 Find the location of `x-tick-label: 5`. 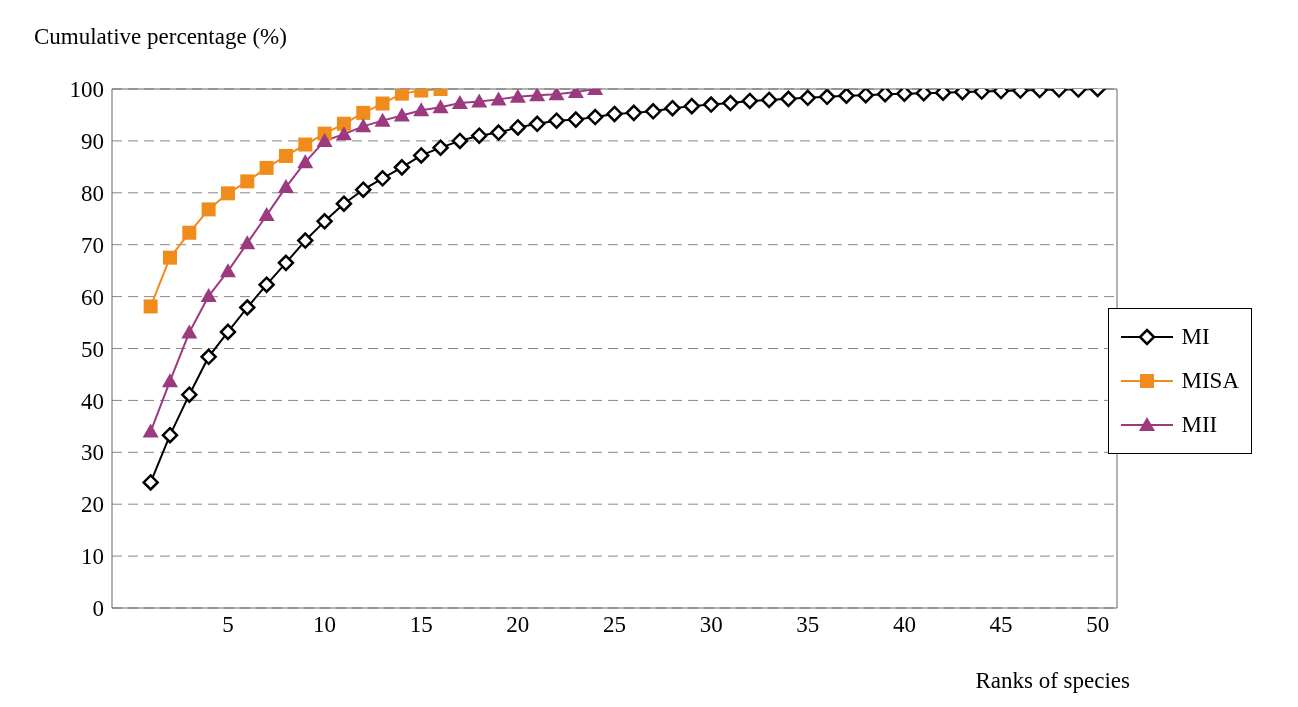

x-tick-label: 5 is located at coordinates (228, 625).